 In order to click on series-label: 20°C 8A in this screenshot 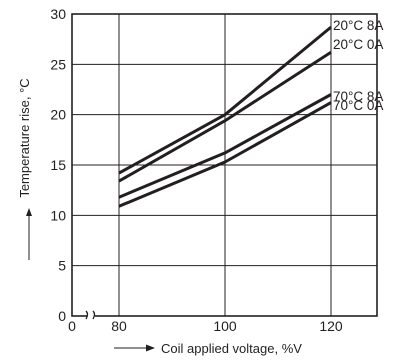, I will do `click(358, 25)`.